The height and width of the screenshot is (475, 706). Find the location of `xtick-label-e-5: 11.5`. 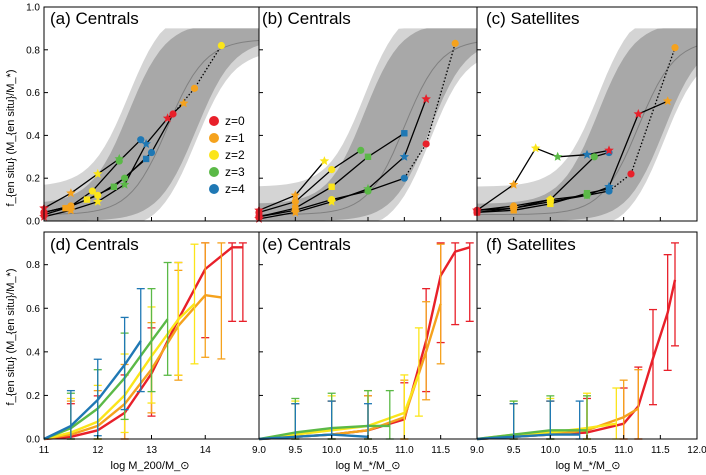

xtick-label-e-5: 11.5 is located at coordinates (440, 450).